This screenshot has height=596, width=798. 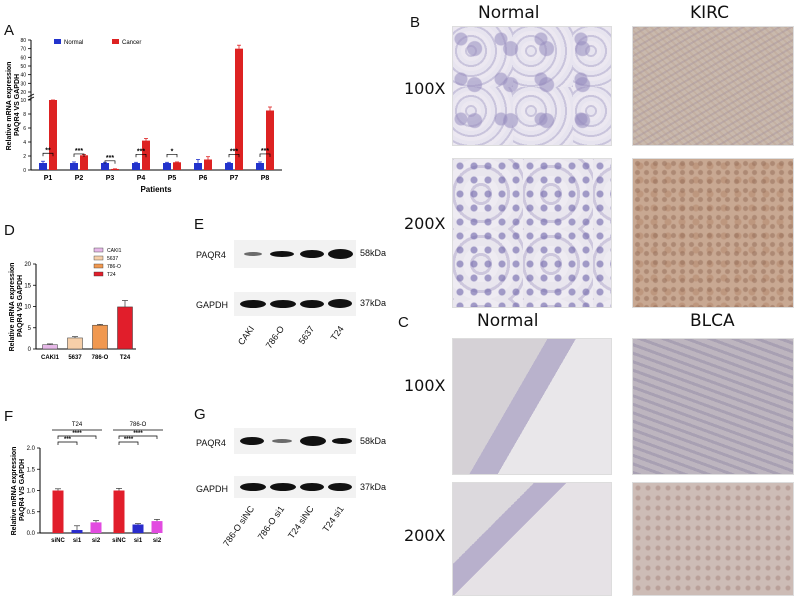 I want to click on legend-label: T24, so click(x=111, y=275).